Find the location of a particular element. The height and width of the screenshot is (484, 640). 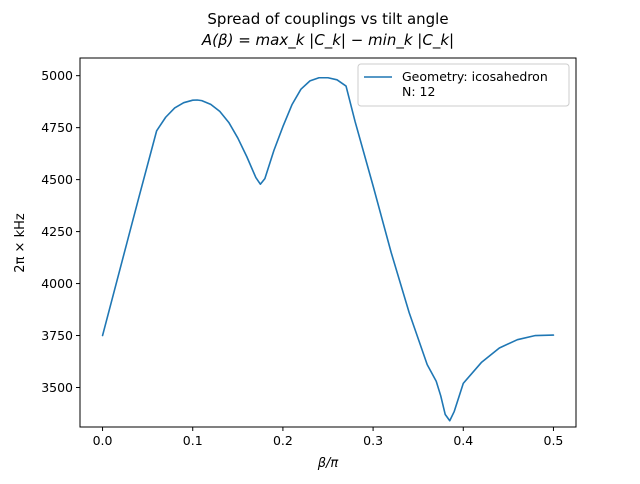

x-tick-label: 0.4 is located at coordinates (463, 440).